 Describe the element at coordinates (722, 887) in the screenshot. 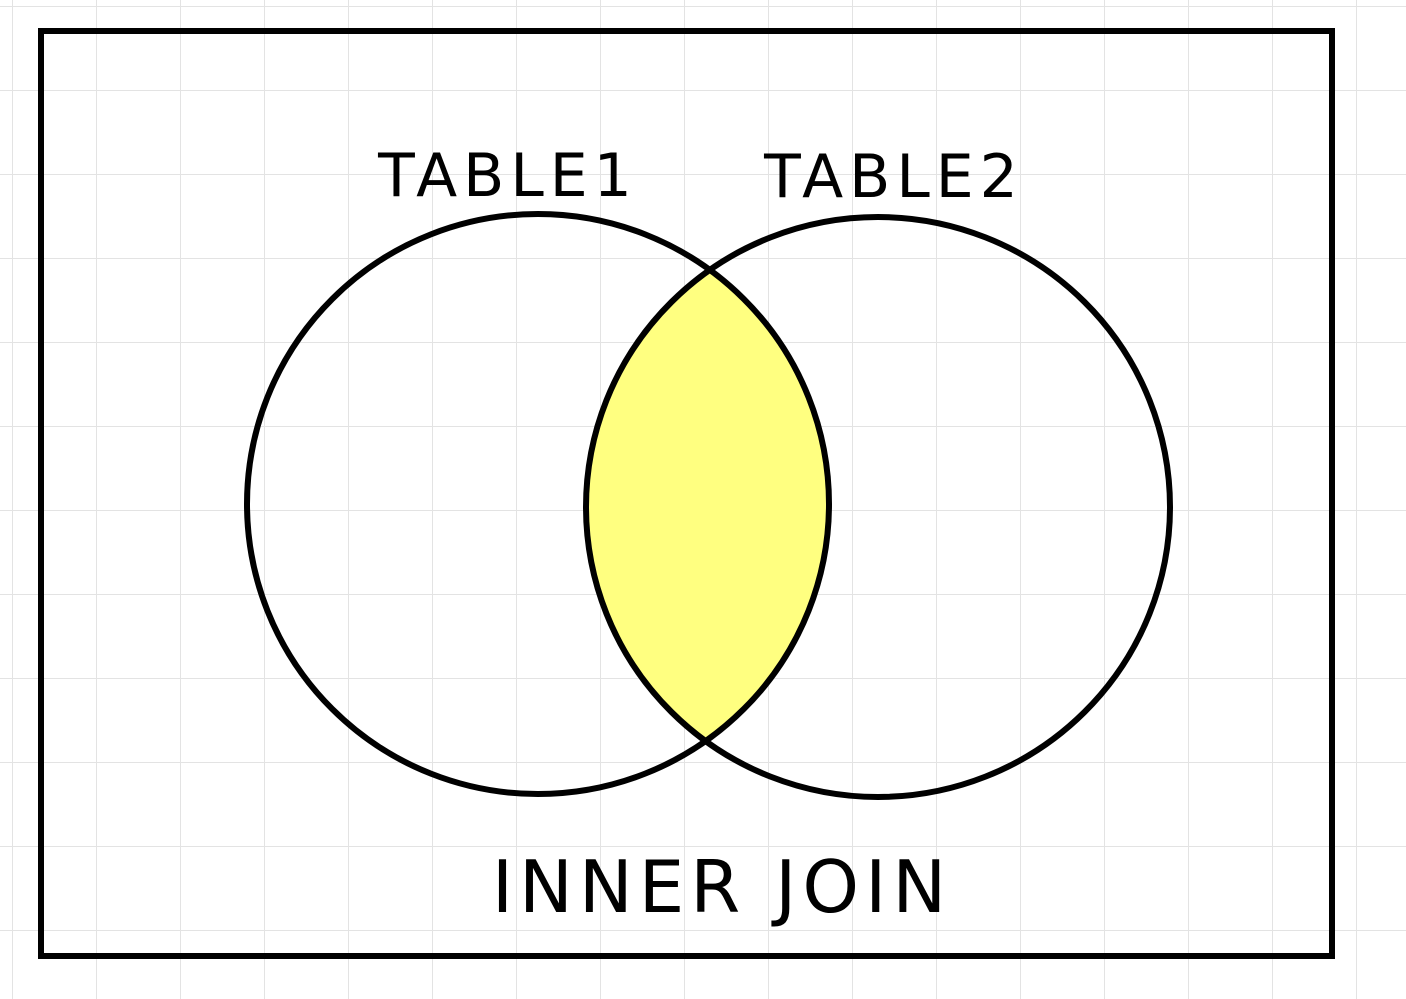

I see `join-caption: INNER JOIN` at that location.